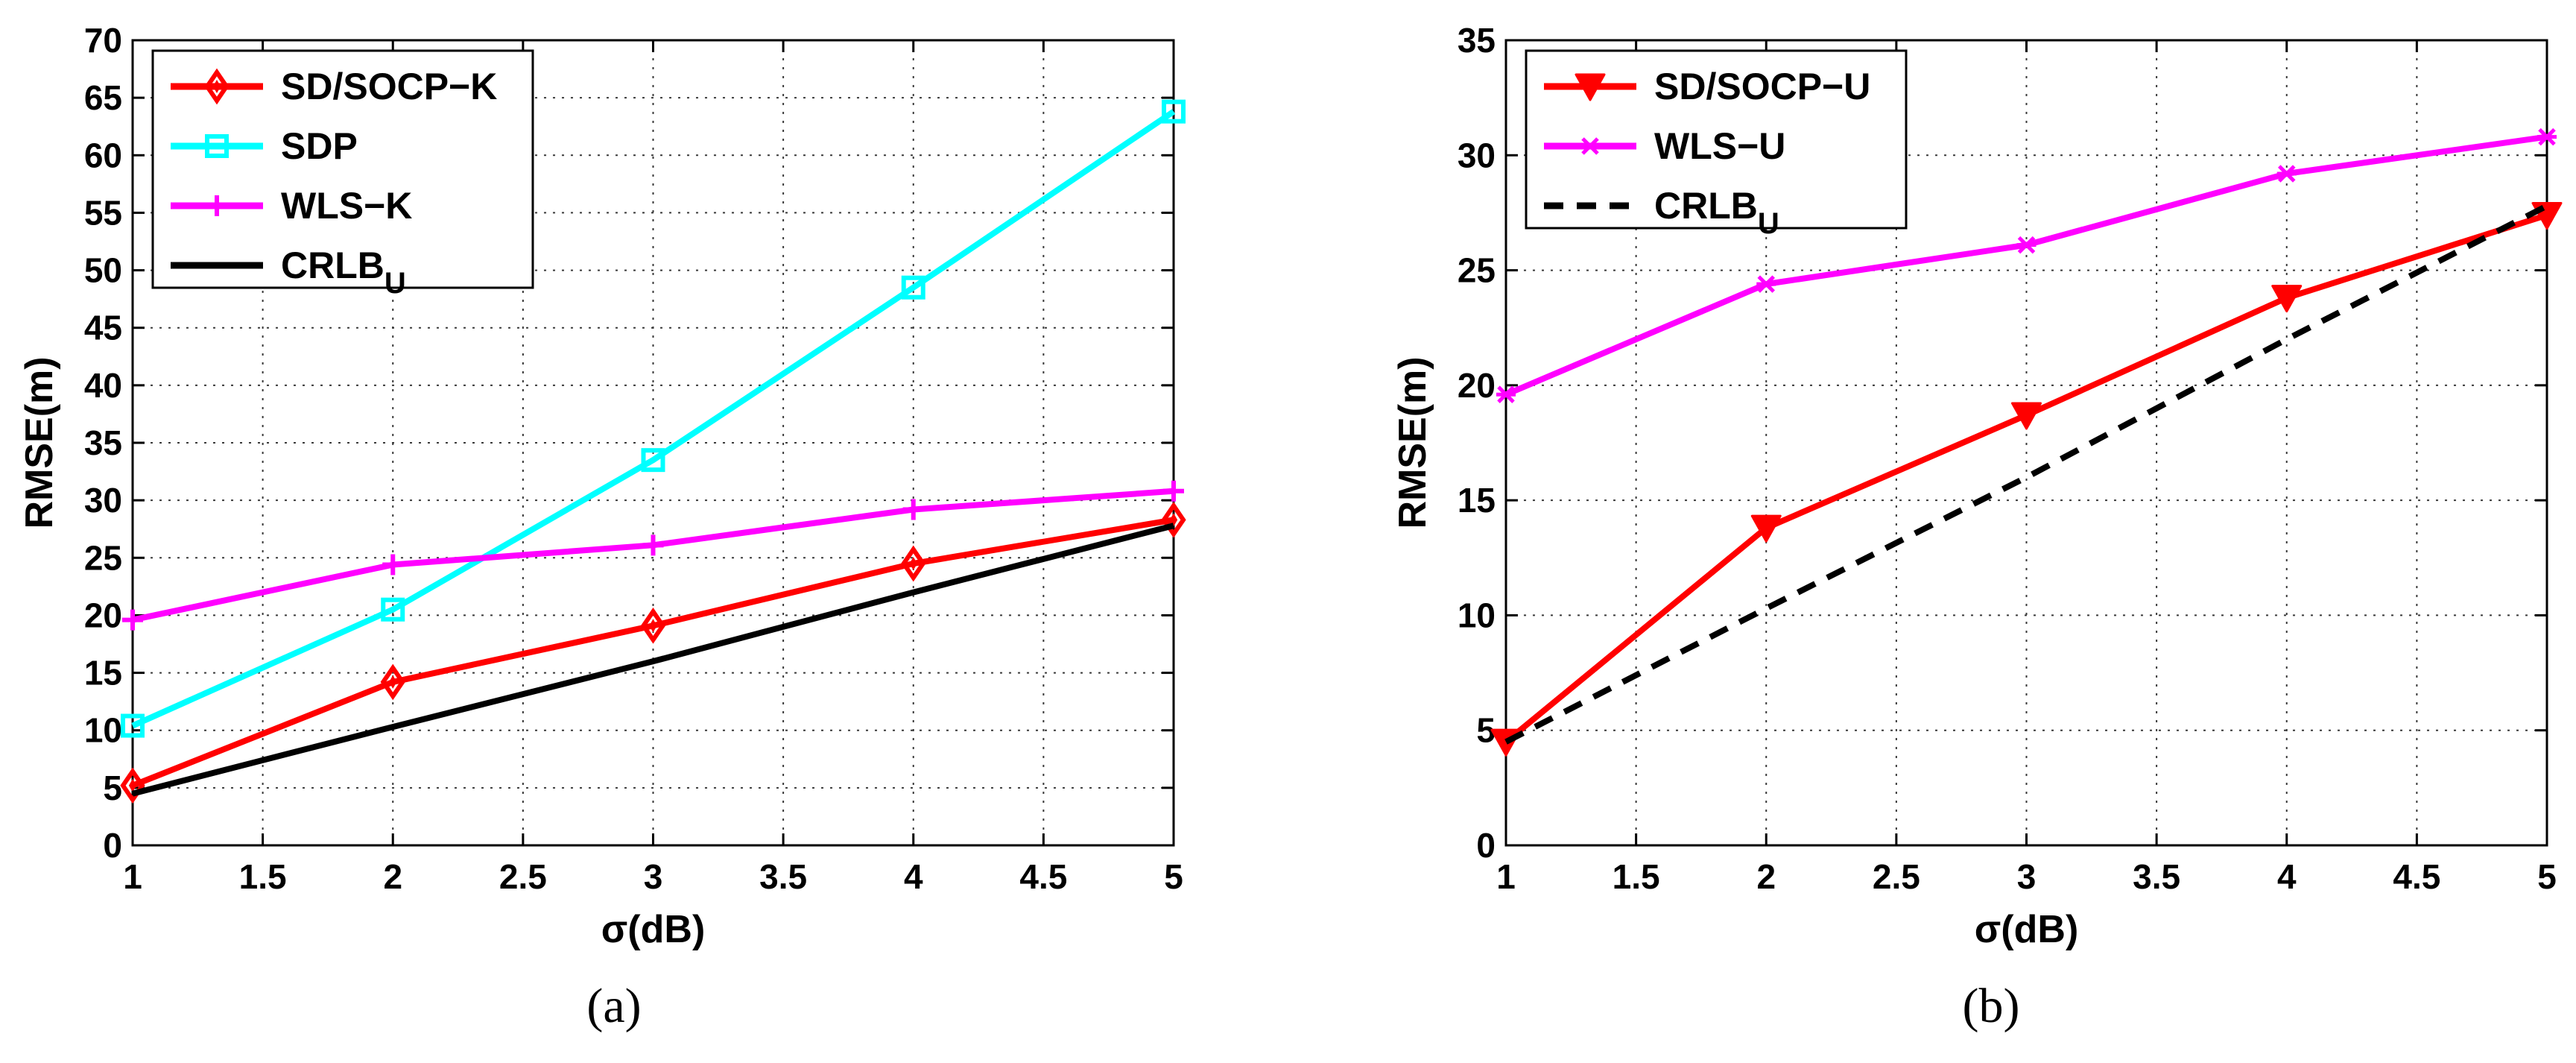 The height and width of the screenshot is (1063, 2576). Describe the element at coordinates (103, 40) in the screenshot. I see `y-tick-label: 70` at that location.